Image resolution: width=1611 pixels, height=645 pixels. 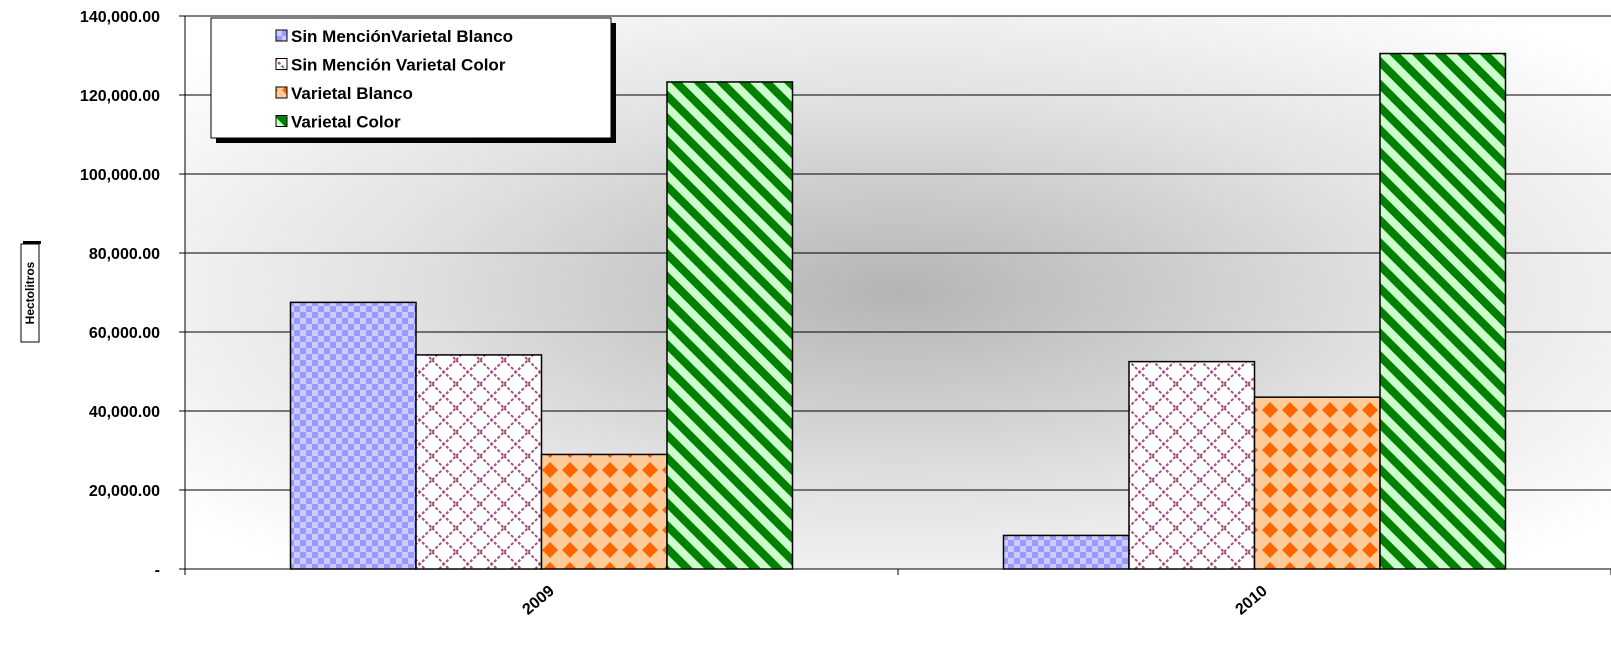 I want to click on y-tick-label: 100,000.00, so click(x=120, y=175).